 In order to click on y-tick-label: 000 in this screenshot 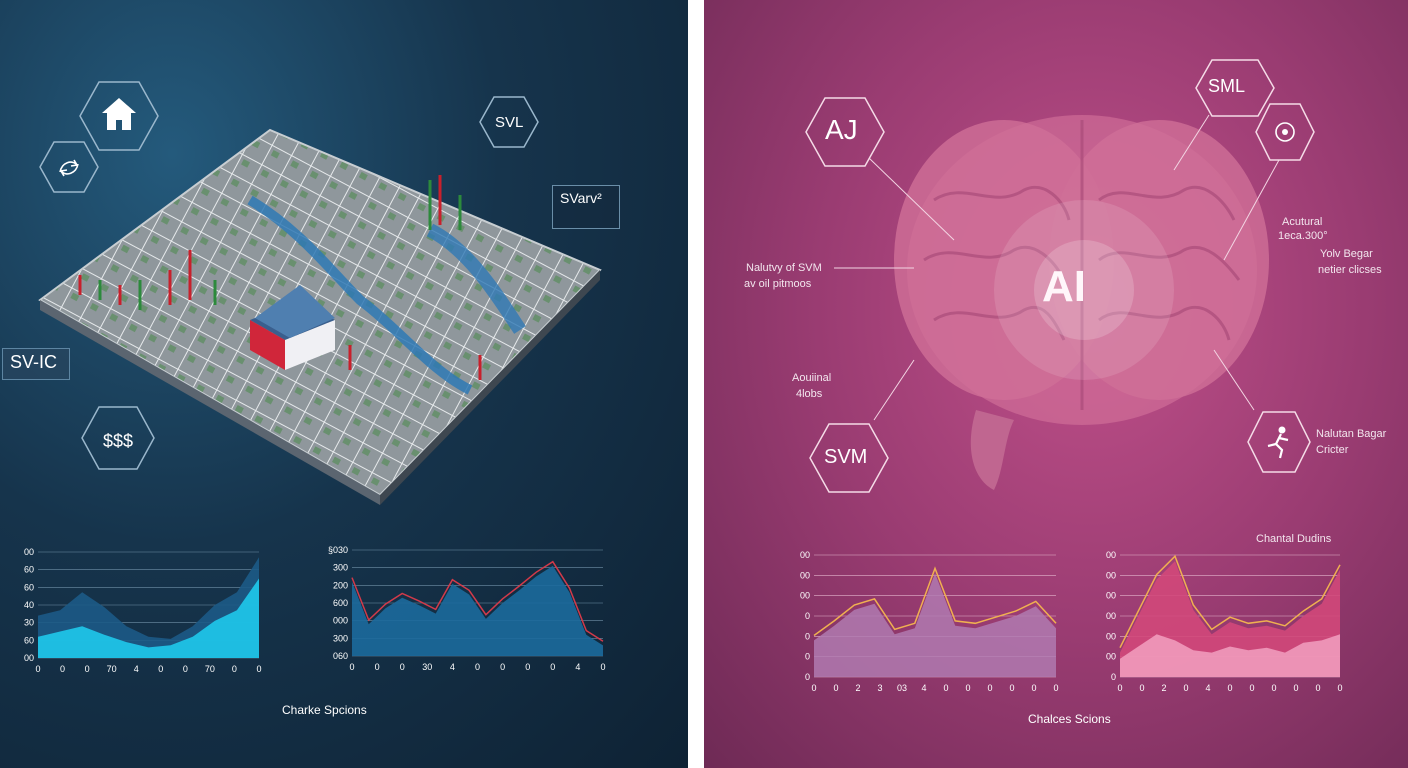, I will do `click(340, 621)`.